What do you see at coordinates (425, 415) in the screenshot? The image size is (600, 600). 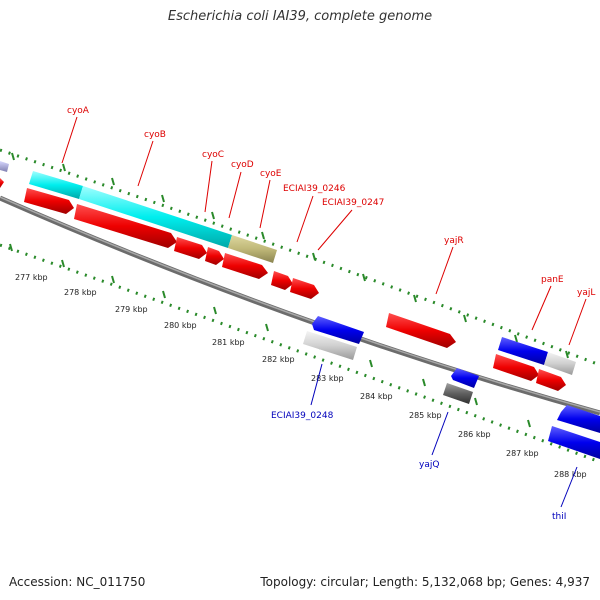 I see `kbp-label: 285 kbp` at bounding box center [425, 415].